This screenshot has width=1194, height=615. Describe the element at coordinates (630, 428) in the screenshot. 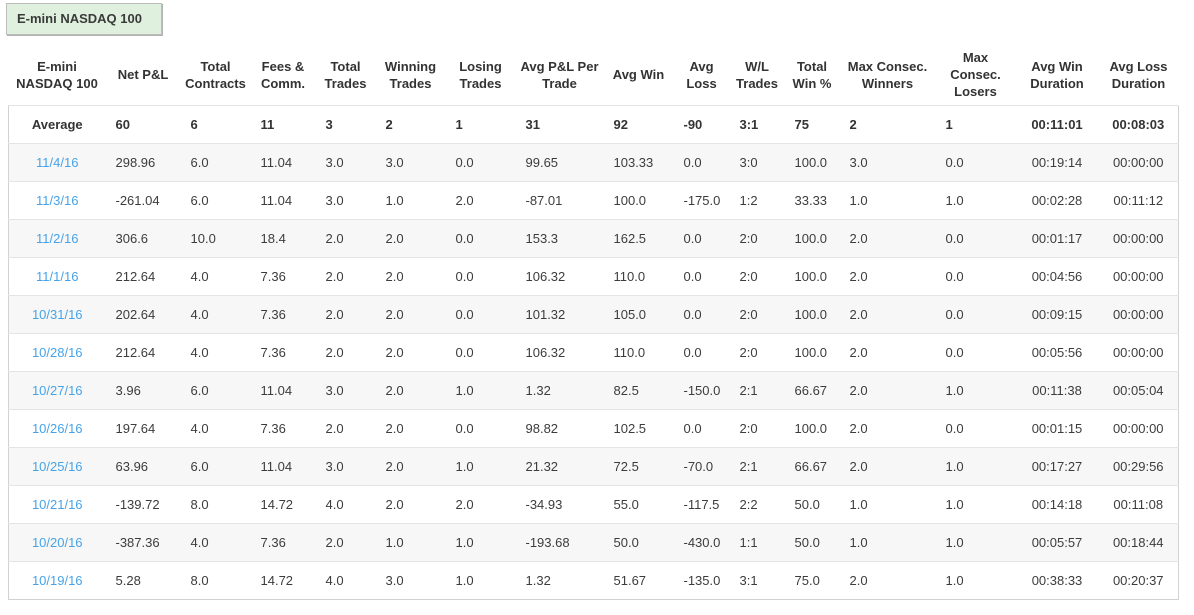

I see `table-cell: 102.5` at that location.